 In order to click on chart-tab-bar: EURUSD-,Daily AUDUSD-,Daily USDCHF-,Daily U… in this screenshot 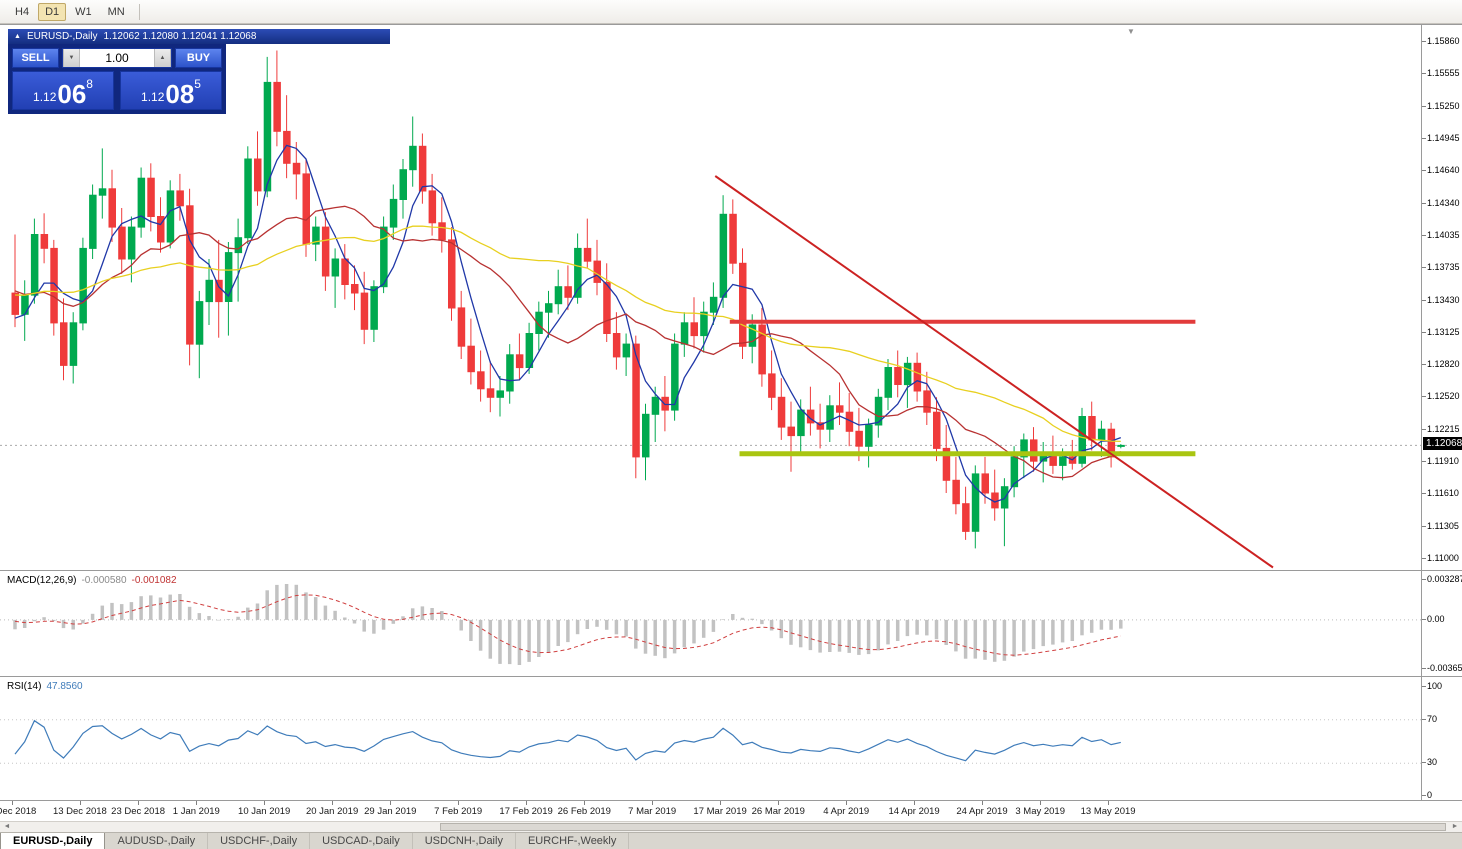, I will do `click(731, 840)`.